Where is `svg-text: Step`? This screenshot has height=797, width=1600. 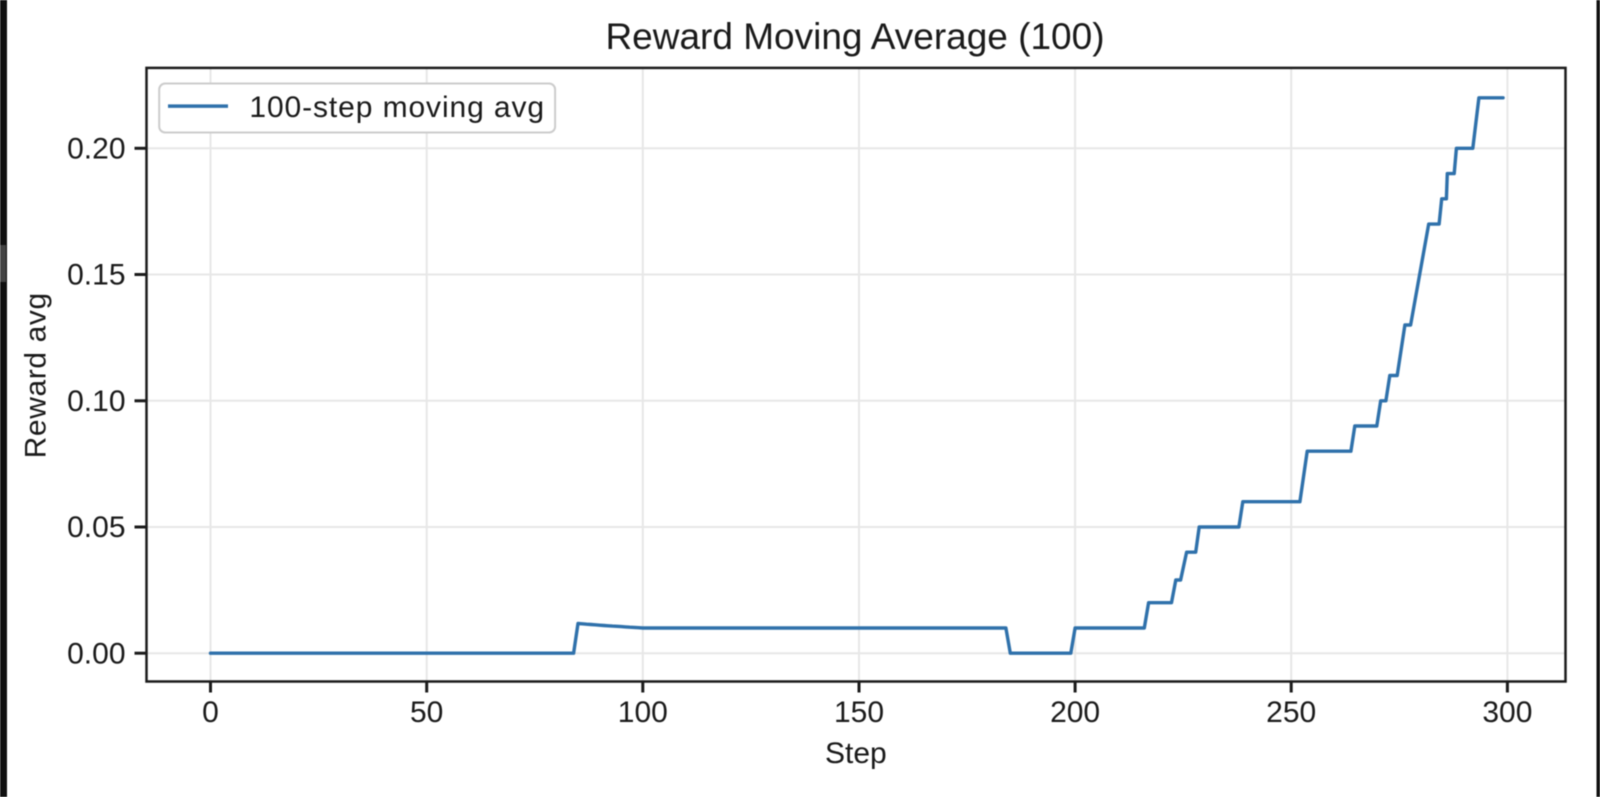
svg-text: Step is located at coordinates (856, 753).